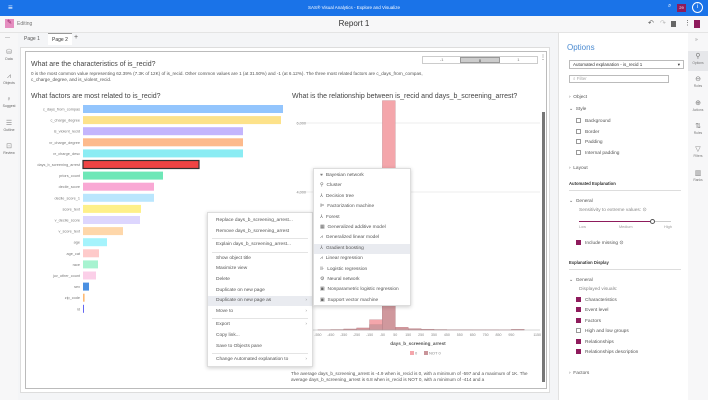 This screenshot has width=708, height=400. I want to click on visual-characteristics-checkbox: Characteristics, so click(596, 300).